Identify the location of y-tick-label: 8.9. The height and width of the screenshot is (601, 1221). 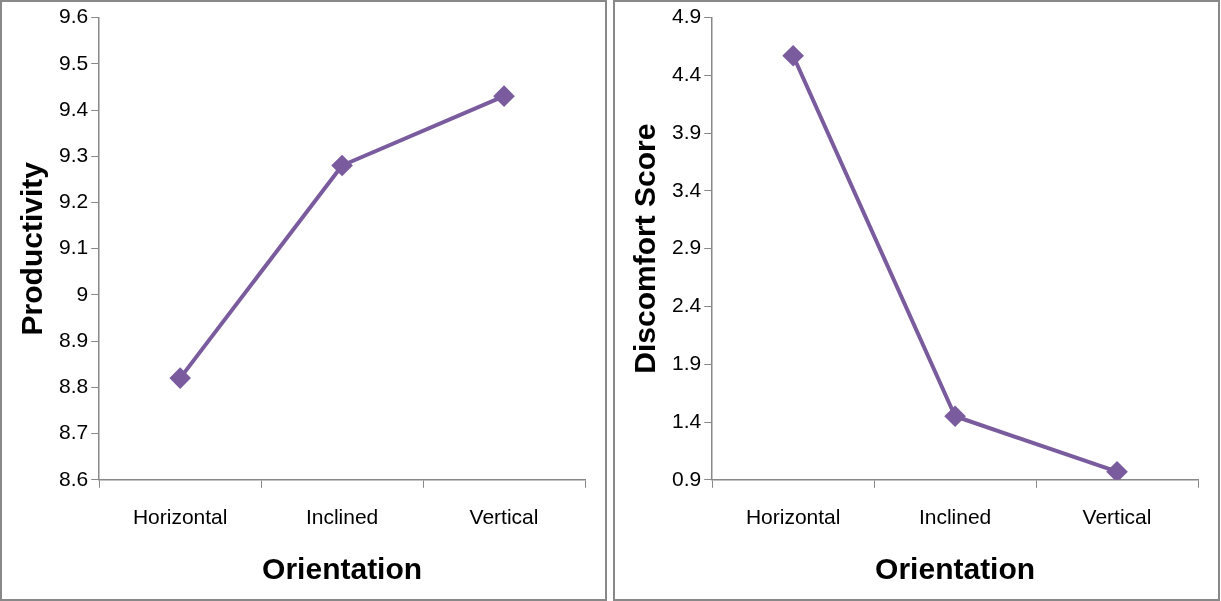
(73, 339).